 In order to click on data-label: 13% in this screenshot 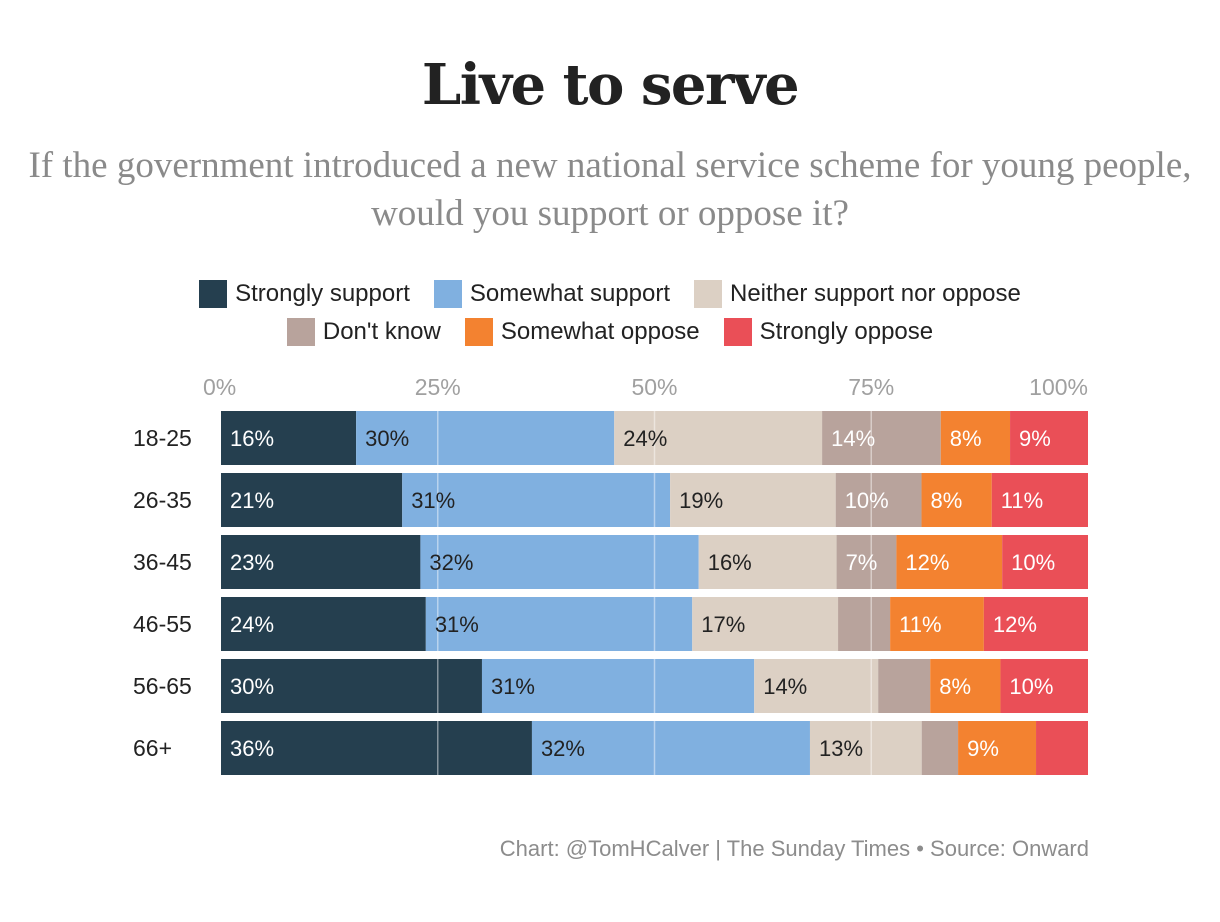, I will do `click(841, 748)`.